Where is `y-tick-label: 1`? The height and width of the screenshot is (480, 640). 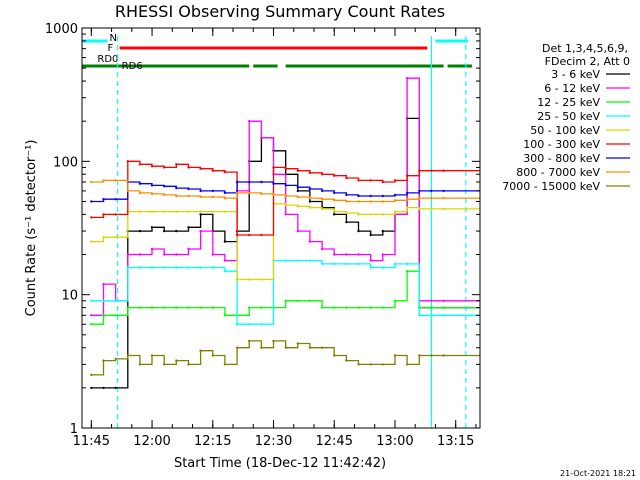 y-tick-label: 1 is located at coordinates (74, 429).